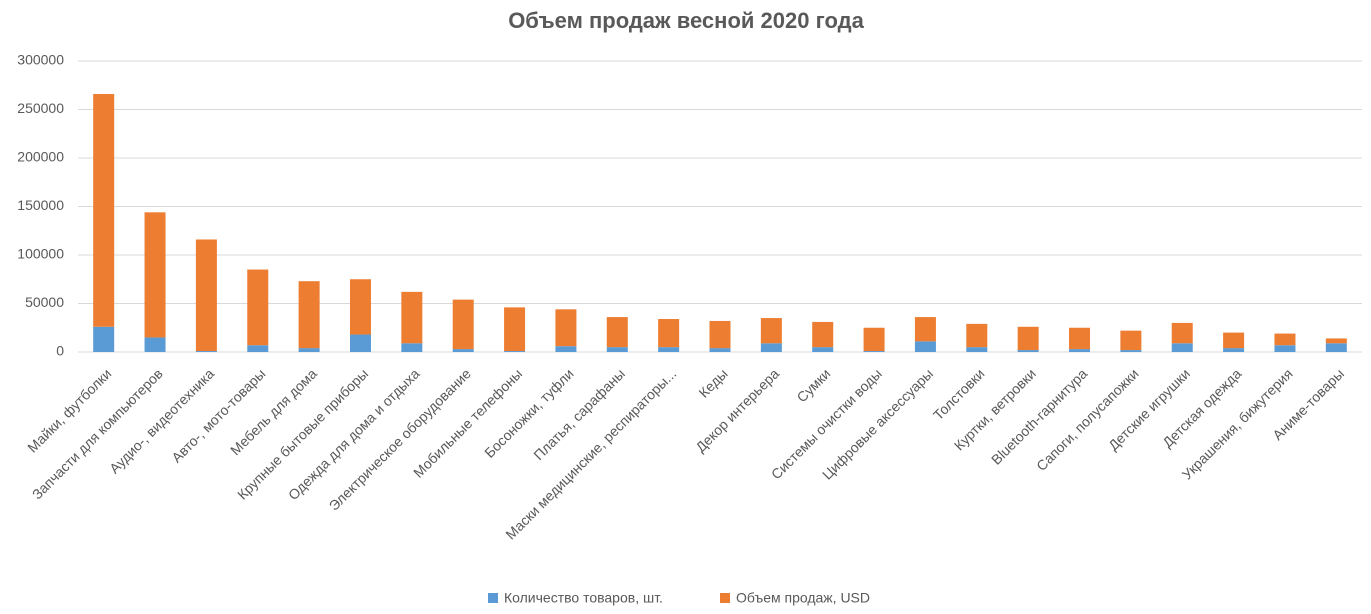  I want to click on y-tick-label: 200000, so click(40, 157).